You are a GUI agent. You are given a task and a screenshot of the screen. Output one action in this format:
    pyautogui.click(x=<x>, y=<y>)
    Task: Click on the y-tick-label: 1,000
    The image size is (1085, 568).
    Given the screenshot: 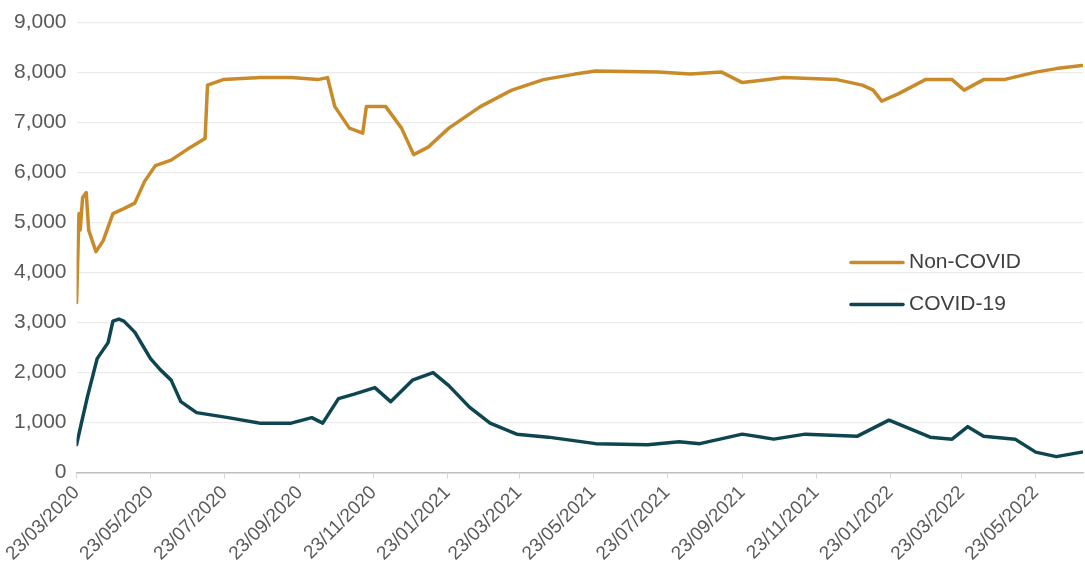 What is the action you would take?
    pyautogui.click(x=40, y=421)
    